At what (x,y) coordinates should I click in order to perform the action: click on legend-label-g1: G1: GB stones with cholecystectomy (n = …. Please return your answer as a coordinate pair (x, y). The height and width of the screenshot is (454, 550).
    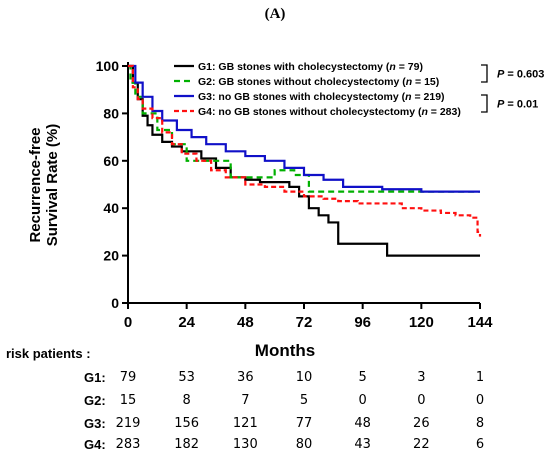
    Looking at the image, I should click on (310, 67).